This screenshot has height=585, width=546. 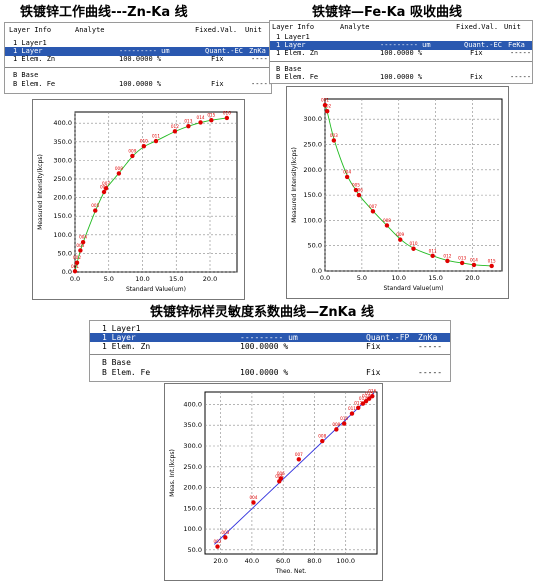 I want to click on table-row-selected: 1 Layer --------- um Quant.-EC FeKa, so click(x=401, y=45).